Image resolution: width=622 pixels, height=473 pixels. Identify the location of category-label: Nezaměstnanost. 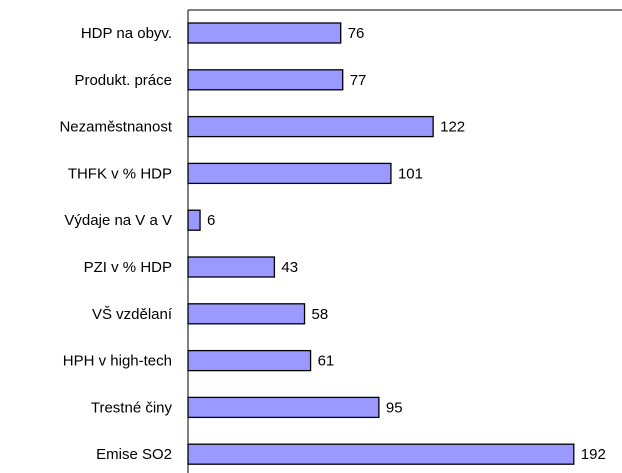
(115, 127).